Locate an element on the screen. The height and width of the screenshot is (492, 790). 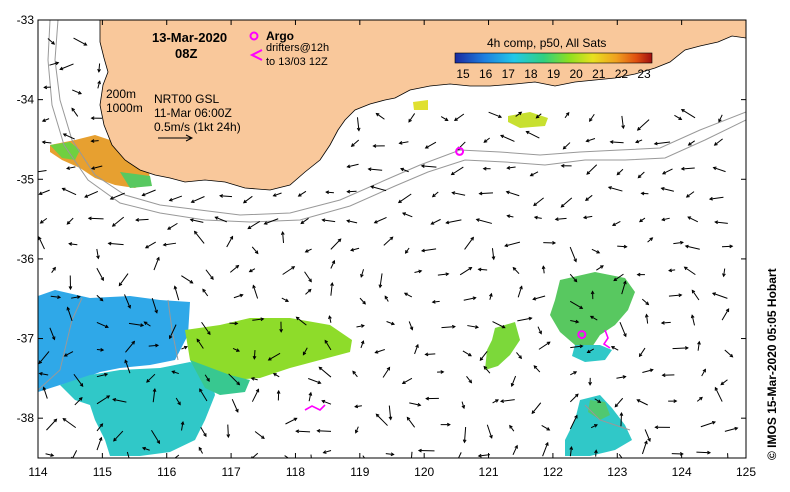
colorbar-tick-label: 17 is located at coordinates (509, 74).